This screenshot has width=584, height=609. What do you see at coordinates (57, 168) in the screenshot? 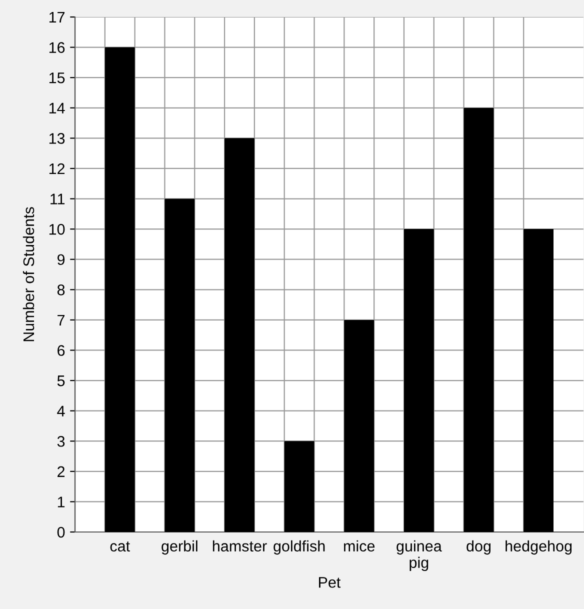
I see `y-tick-label: 12` at bounding box center [57, 168].